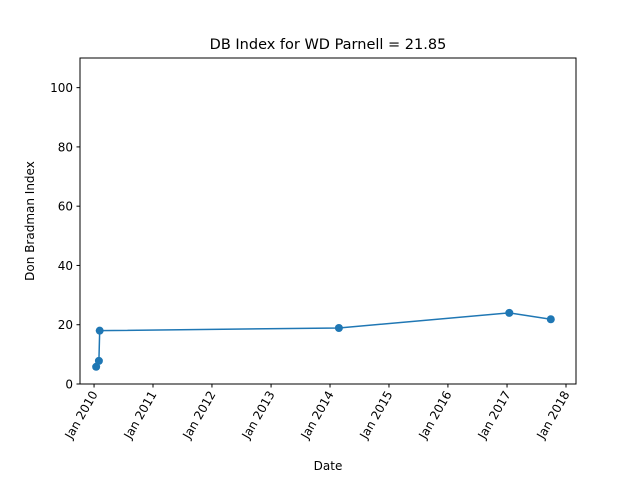 This screenshot has width=640, height=480. Describe the element at coordinates (61, 88) in the screenshot. I see `y-tick-label: 100` at that location.